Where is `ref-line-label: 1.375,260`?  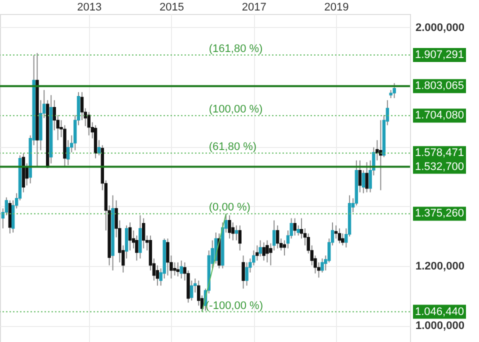 ref-line-label: 1.375,260 is located at coordinates (439, 214).